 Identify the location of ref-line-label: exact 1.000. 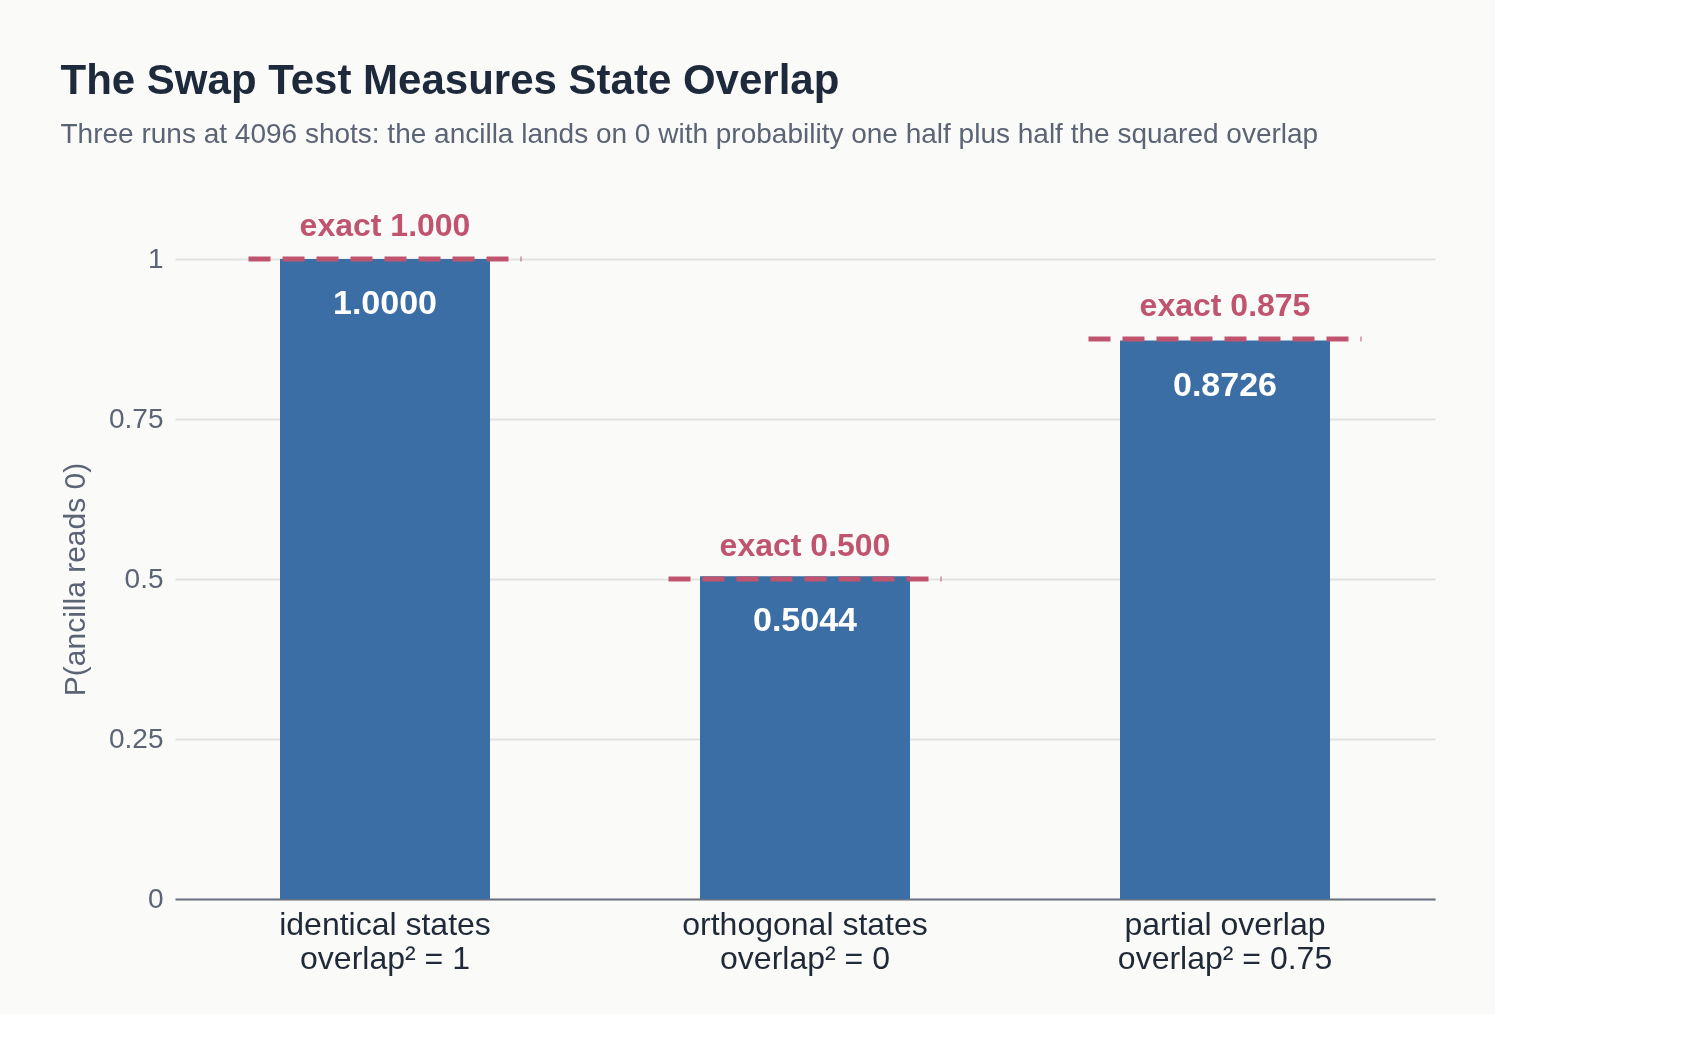
(385, 225).